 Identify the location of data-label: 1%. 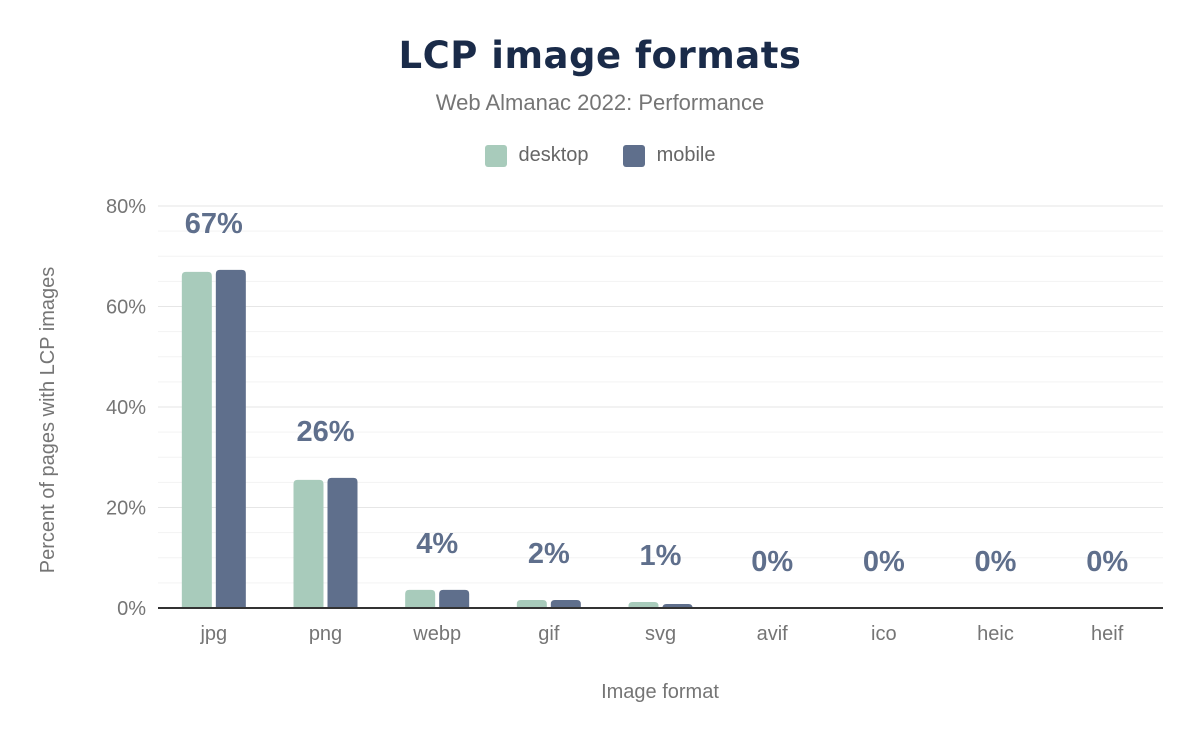
(661, 556).